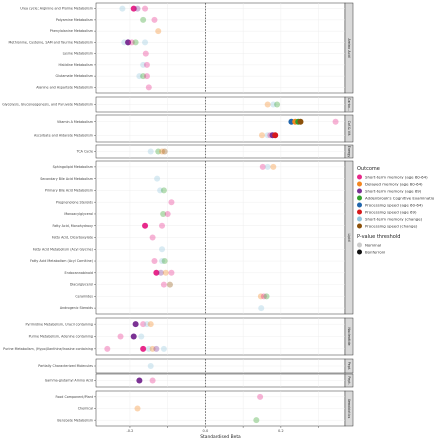 Image resolution: width=434 pixels, height=440 pixels. Describe the element at coordinates (63, 249) in the screenshot. I see `y-tick-label: Fatty Acid Metabolism (Acyl Glycine)` at that location.